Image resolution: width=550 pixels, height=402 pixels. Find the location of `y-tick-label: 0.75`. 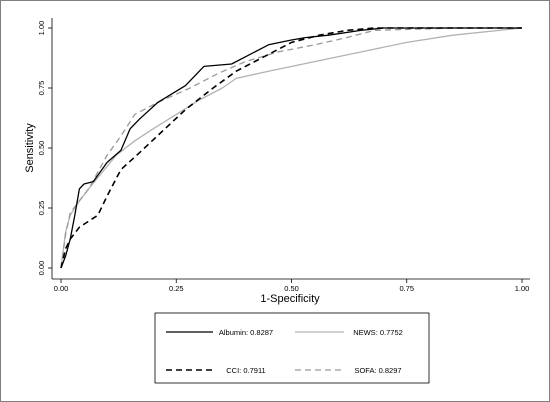

y-tick-label: 0.75 is located at coordinates (41, 88).